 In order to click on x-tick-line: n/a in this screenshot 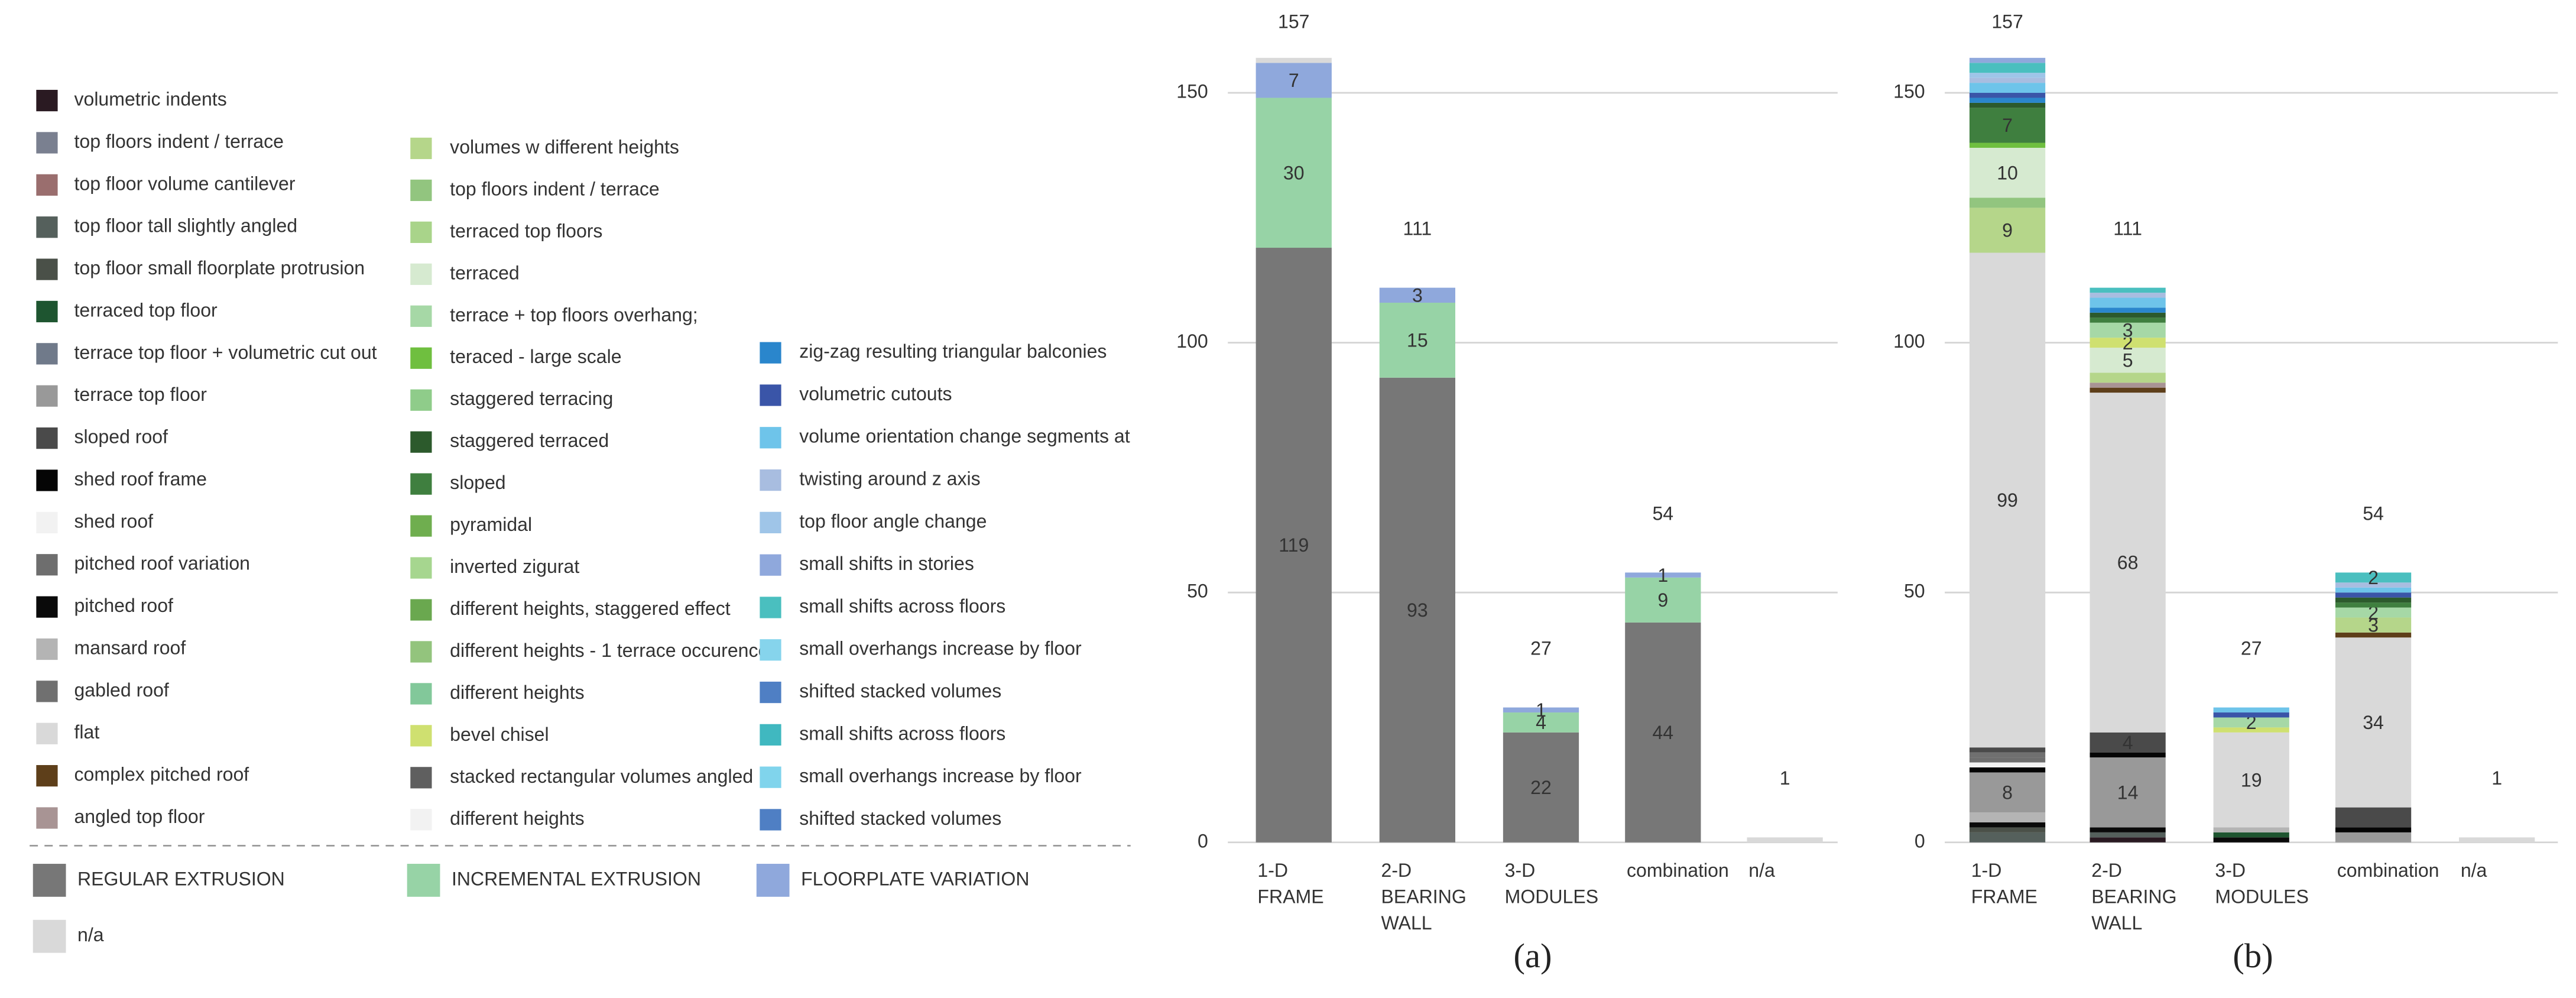, I will do `click(2474, 870)`.